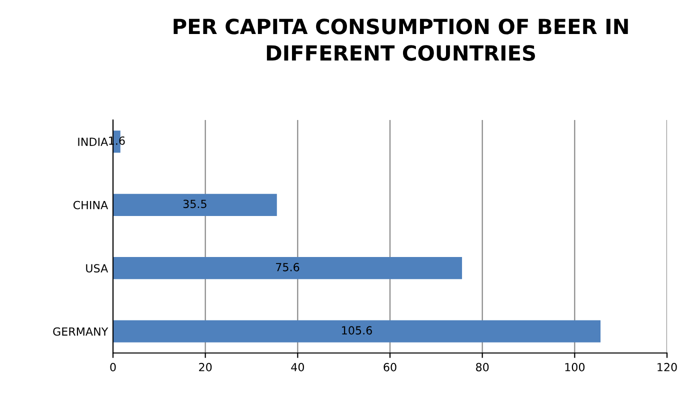 The height and width of the screenshot is (405, 691). What do you see at coordinates (113, 367) in the screenshot?
I see `x-tick-label: 0` at bounding box center [113, 367].